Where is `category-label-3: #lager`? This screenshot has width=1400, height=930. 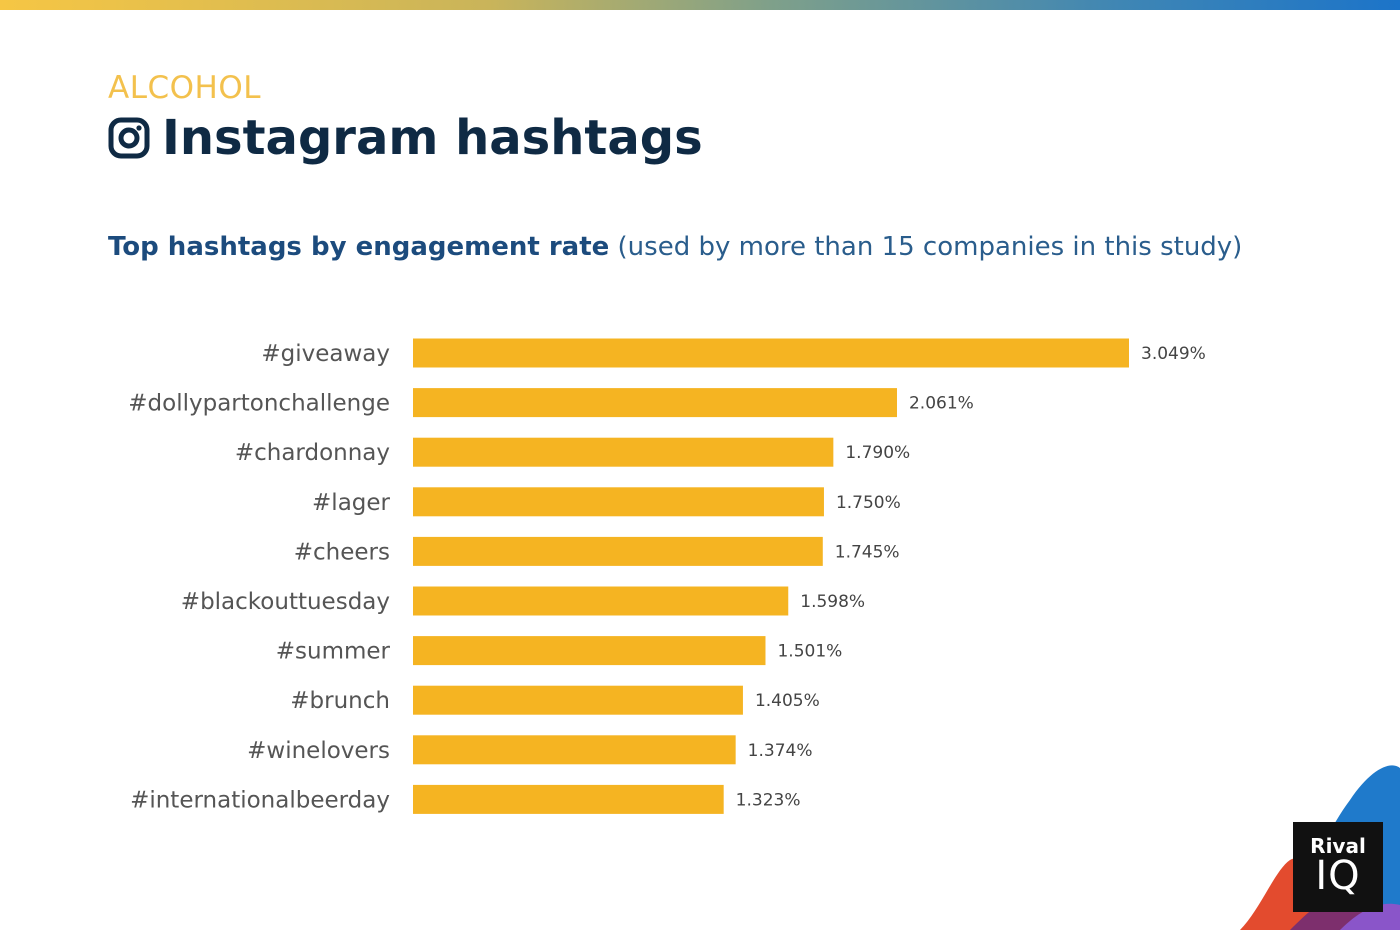 category-label-3: #lager is located at coordinates (351, 503).